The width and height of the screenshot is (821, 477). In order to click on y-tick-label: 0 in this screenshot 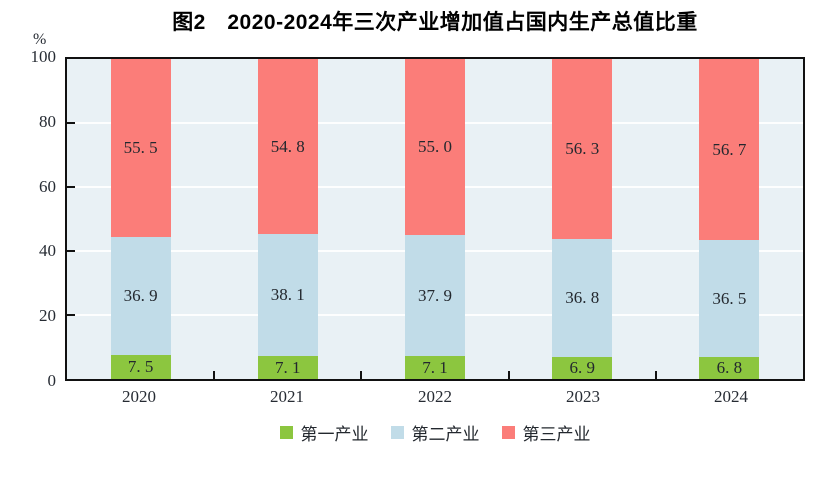, I will do `click(52, 380)`.